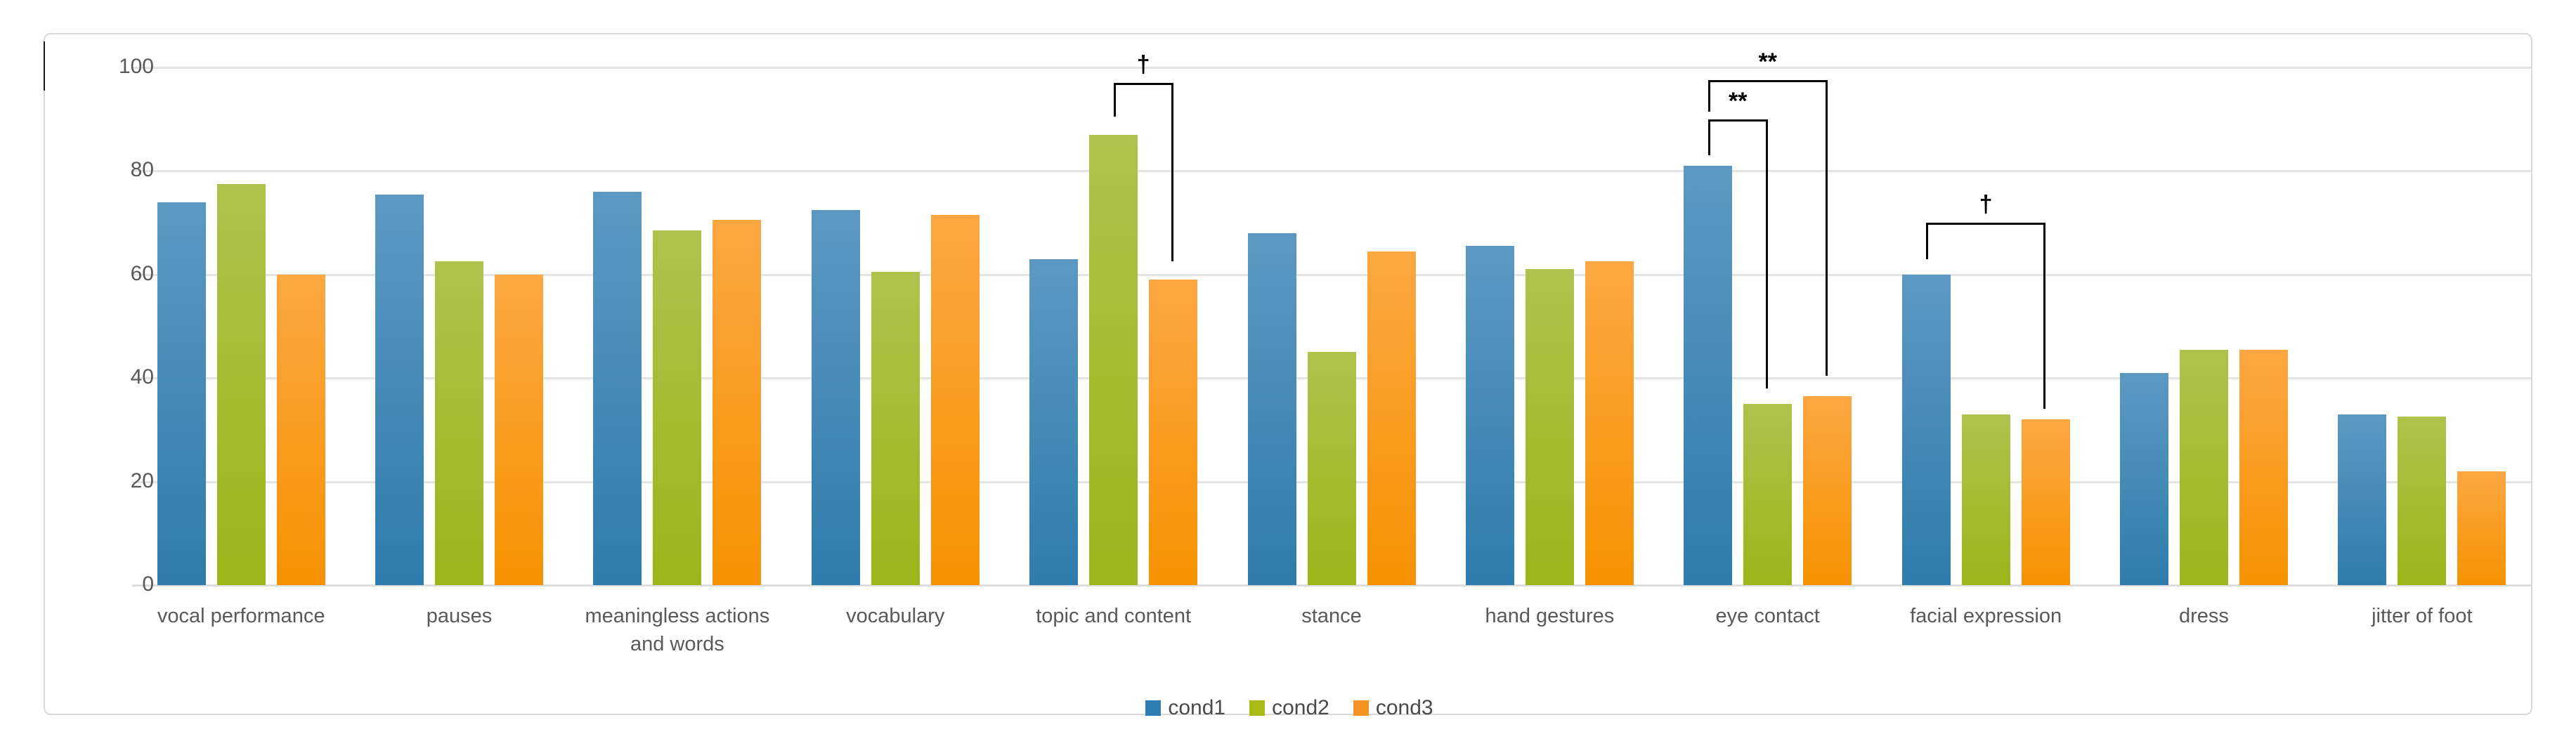 The width and height of the screenshot is (2576, 746). I want to click on x-category-label-hand-gestures: hand gestures, so click(1550, 616).